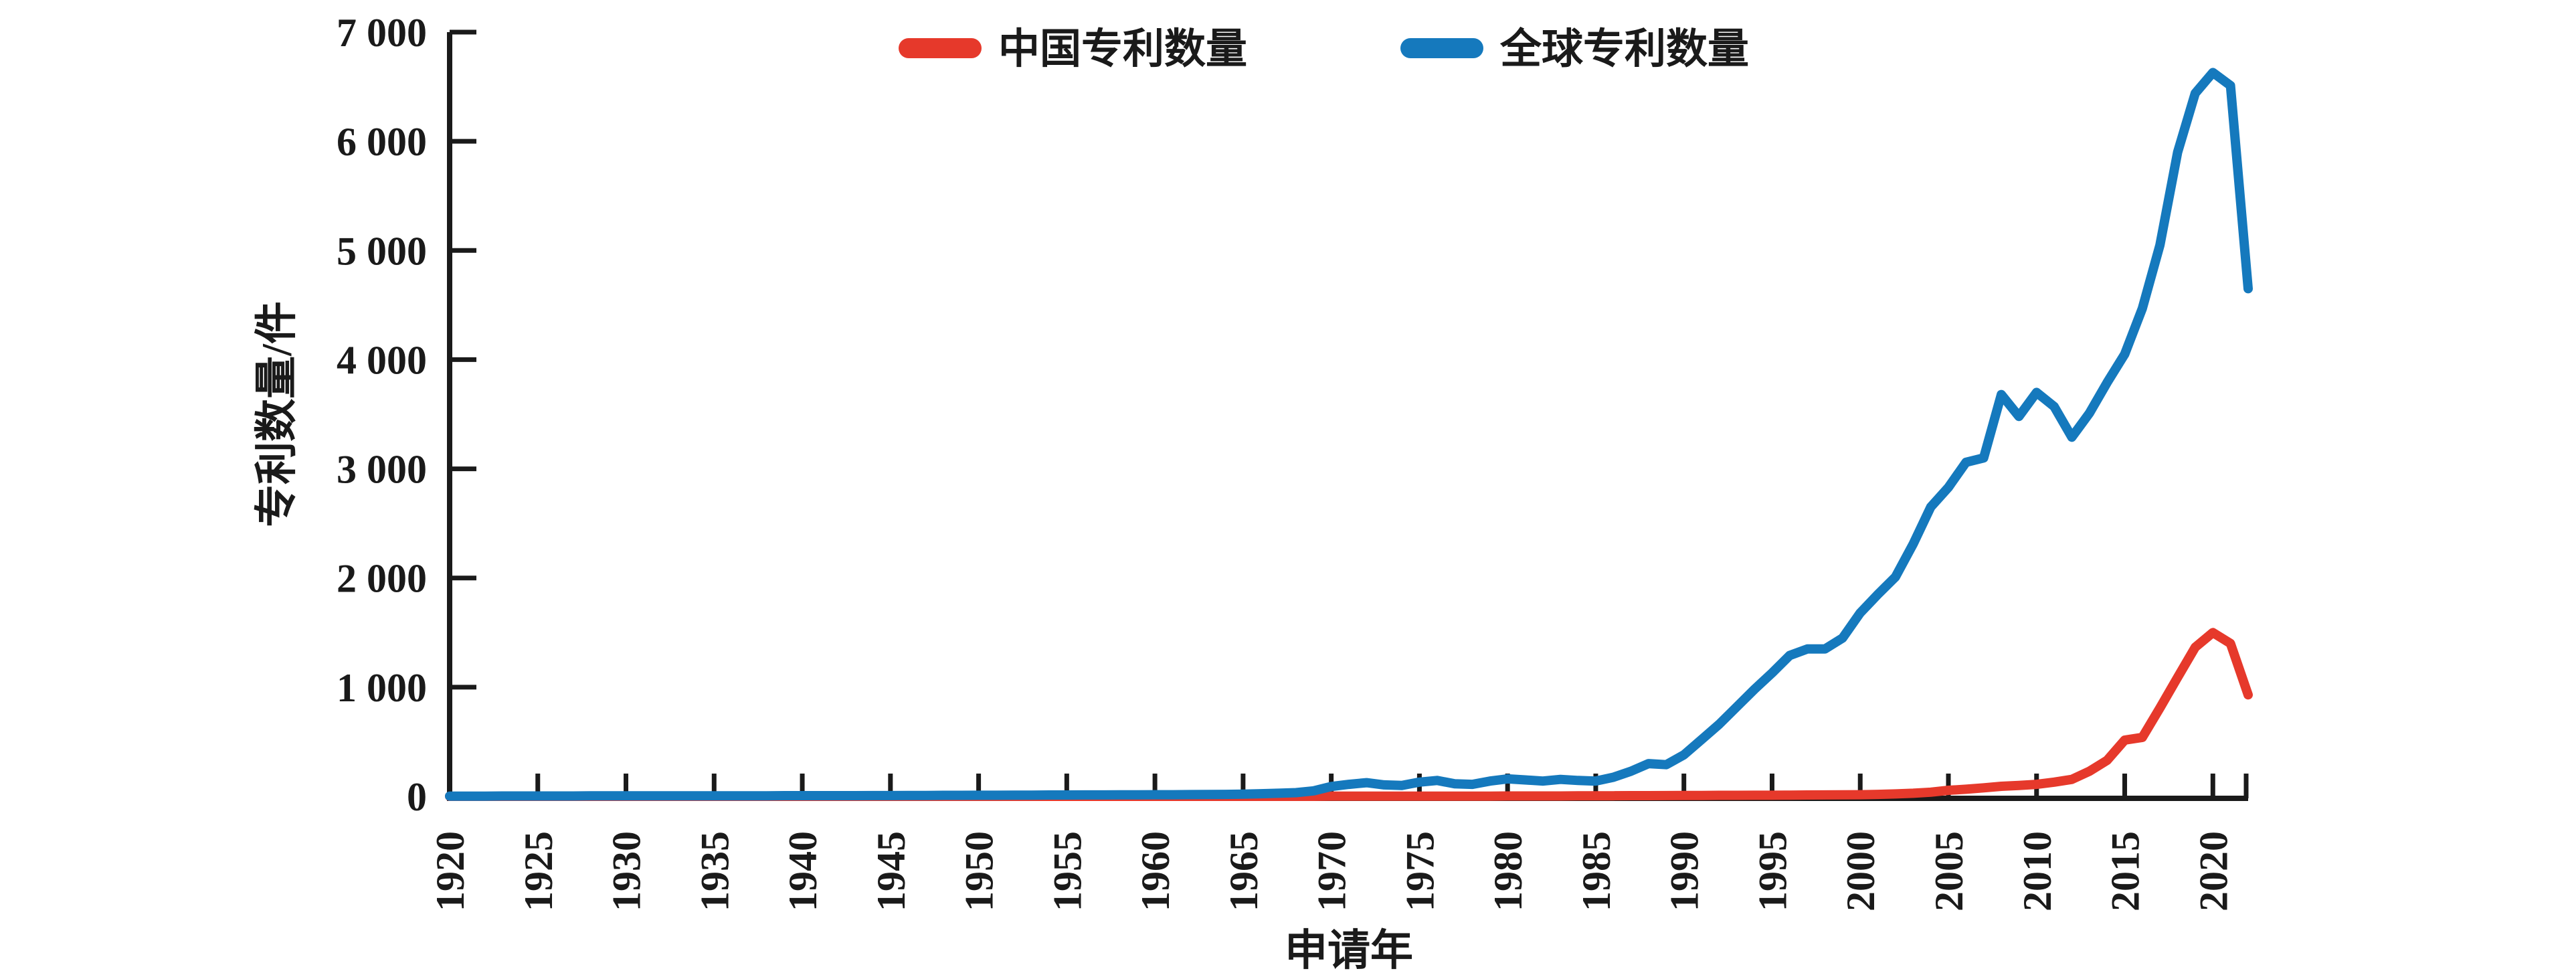 Image resolution: width=2576 pixels, height=975 pixels. Describe the element at coordinates (1324, 49) in the screenshot. I see `legend: 中国专利数量 全球专利数量` at that location.